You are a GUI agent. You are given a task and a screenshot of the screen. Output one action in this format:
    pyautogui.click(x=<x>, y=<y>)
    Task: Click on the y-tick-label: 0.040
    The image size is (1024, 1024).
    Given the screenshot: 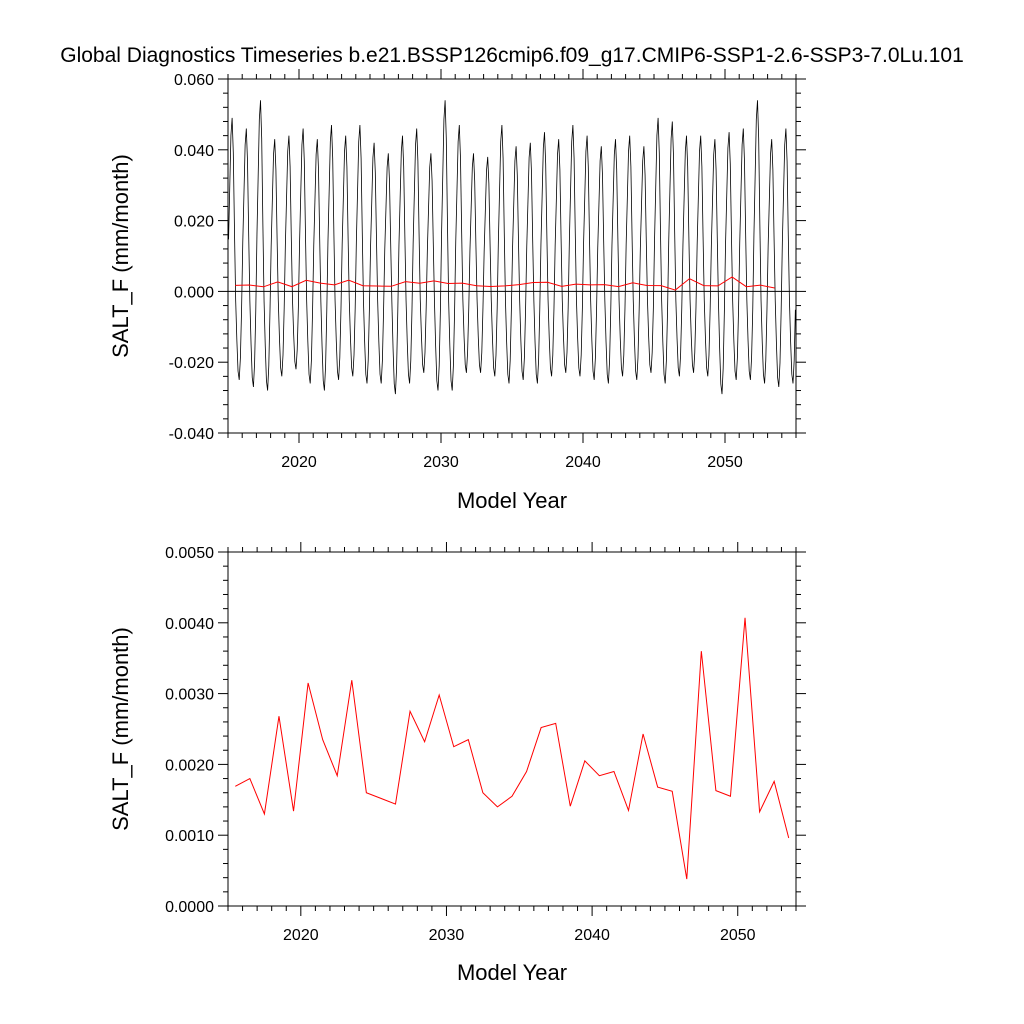 What is the action you would take?
    pyautogui.click(x=194, y=151)
    